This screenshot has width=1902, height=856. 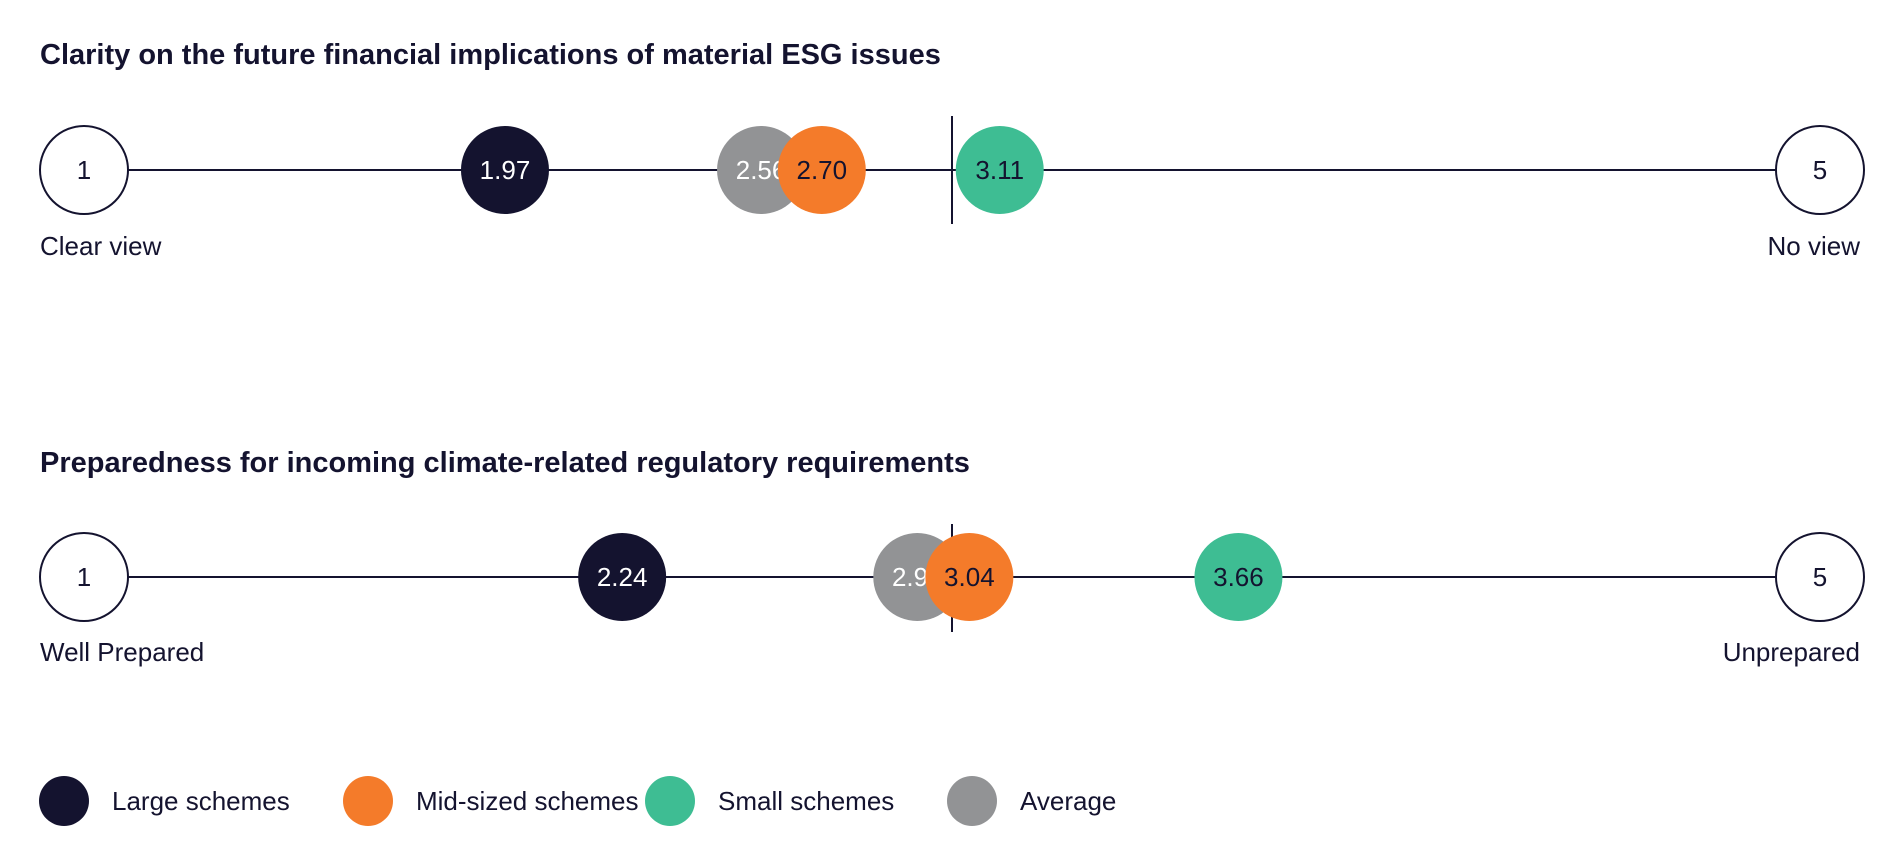 What do you see at coordinates (1791, 652) in the screenshot?
I see `scale-max-caption: Unprepared` at bounding box center [1791, 652].